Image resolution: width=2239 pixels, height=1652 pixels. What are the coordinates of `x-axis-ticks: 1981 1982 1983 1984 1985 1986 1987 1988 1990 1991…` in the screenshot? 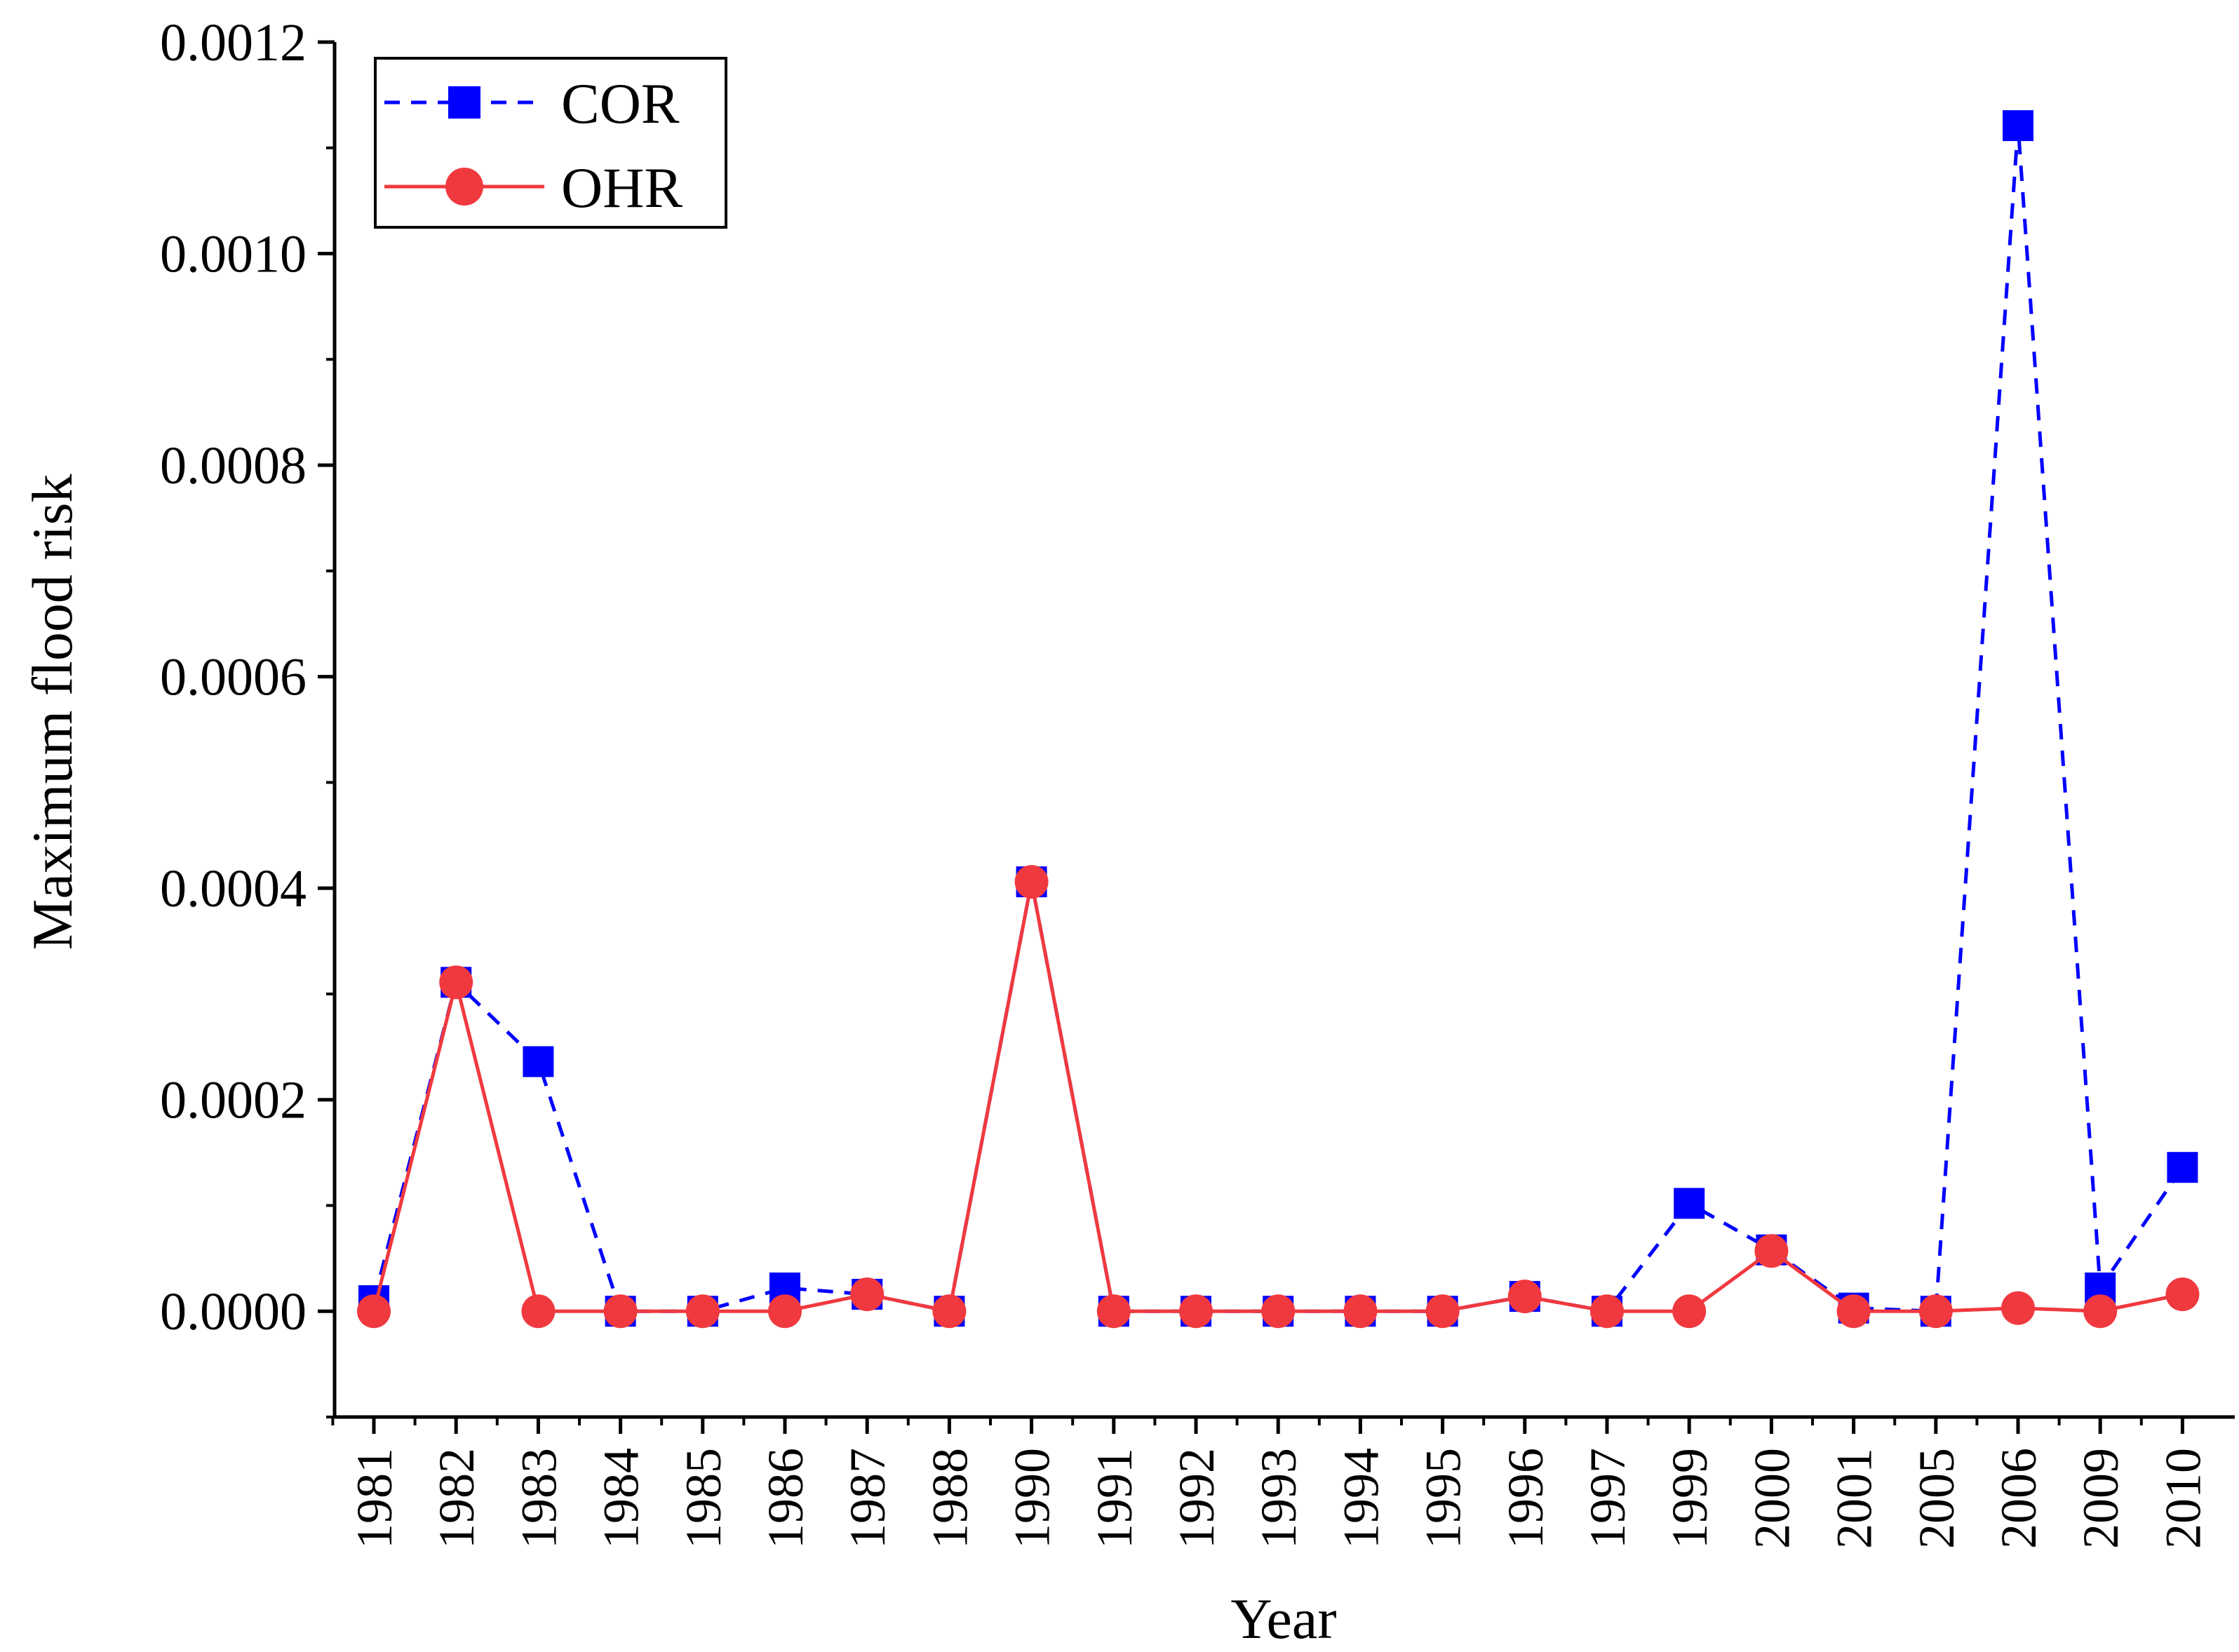 It's located at (1271, 1483).